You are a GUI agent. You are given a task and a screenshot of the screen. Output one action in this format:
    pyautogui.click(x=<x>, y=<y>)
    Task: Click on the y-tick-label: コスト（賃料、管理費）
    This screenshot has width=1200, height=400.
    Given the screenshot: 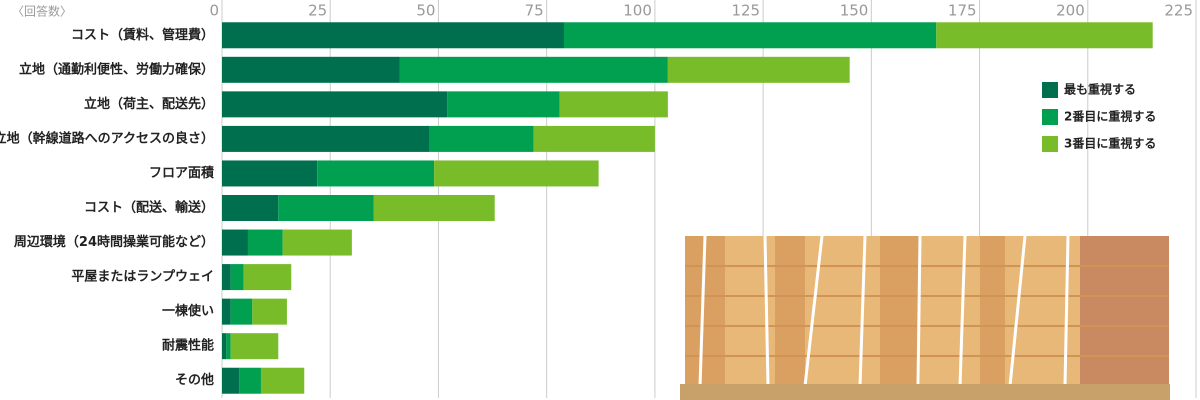 What is the action you would take?
    pyautogui.click(x=142, y=35)
    